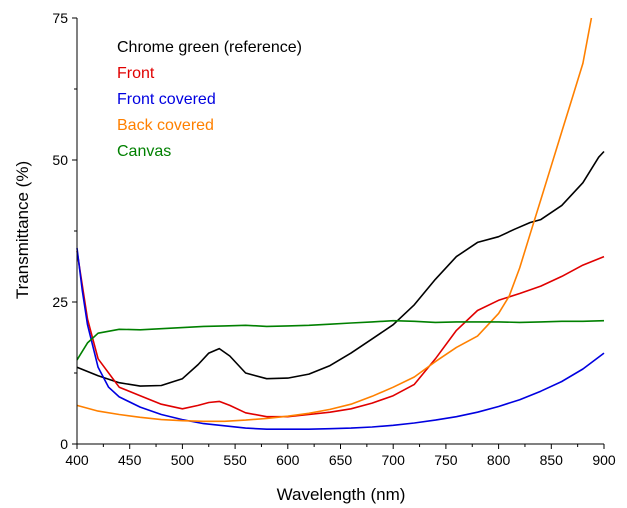 Image resolution: width=627 pixels, height=508 pixels. I want to click on x-tick-label: 450, so click(130, 460).